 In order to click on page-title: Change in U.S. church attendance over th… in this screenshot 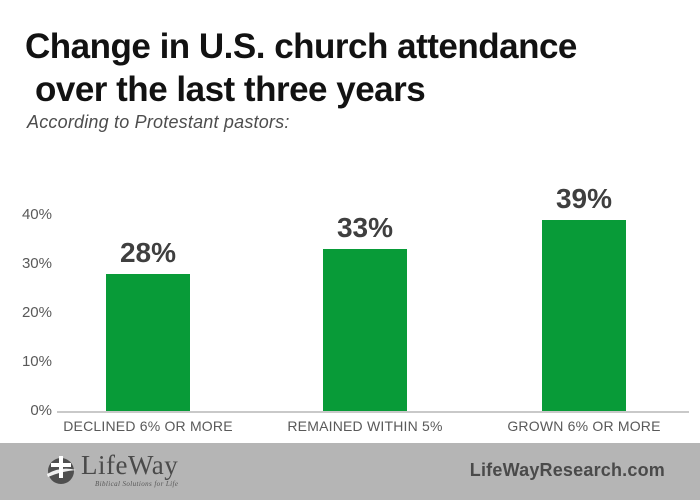, I will do `click(301, 68)`.